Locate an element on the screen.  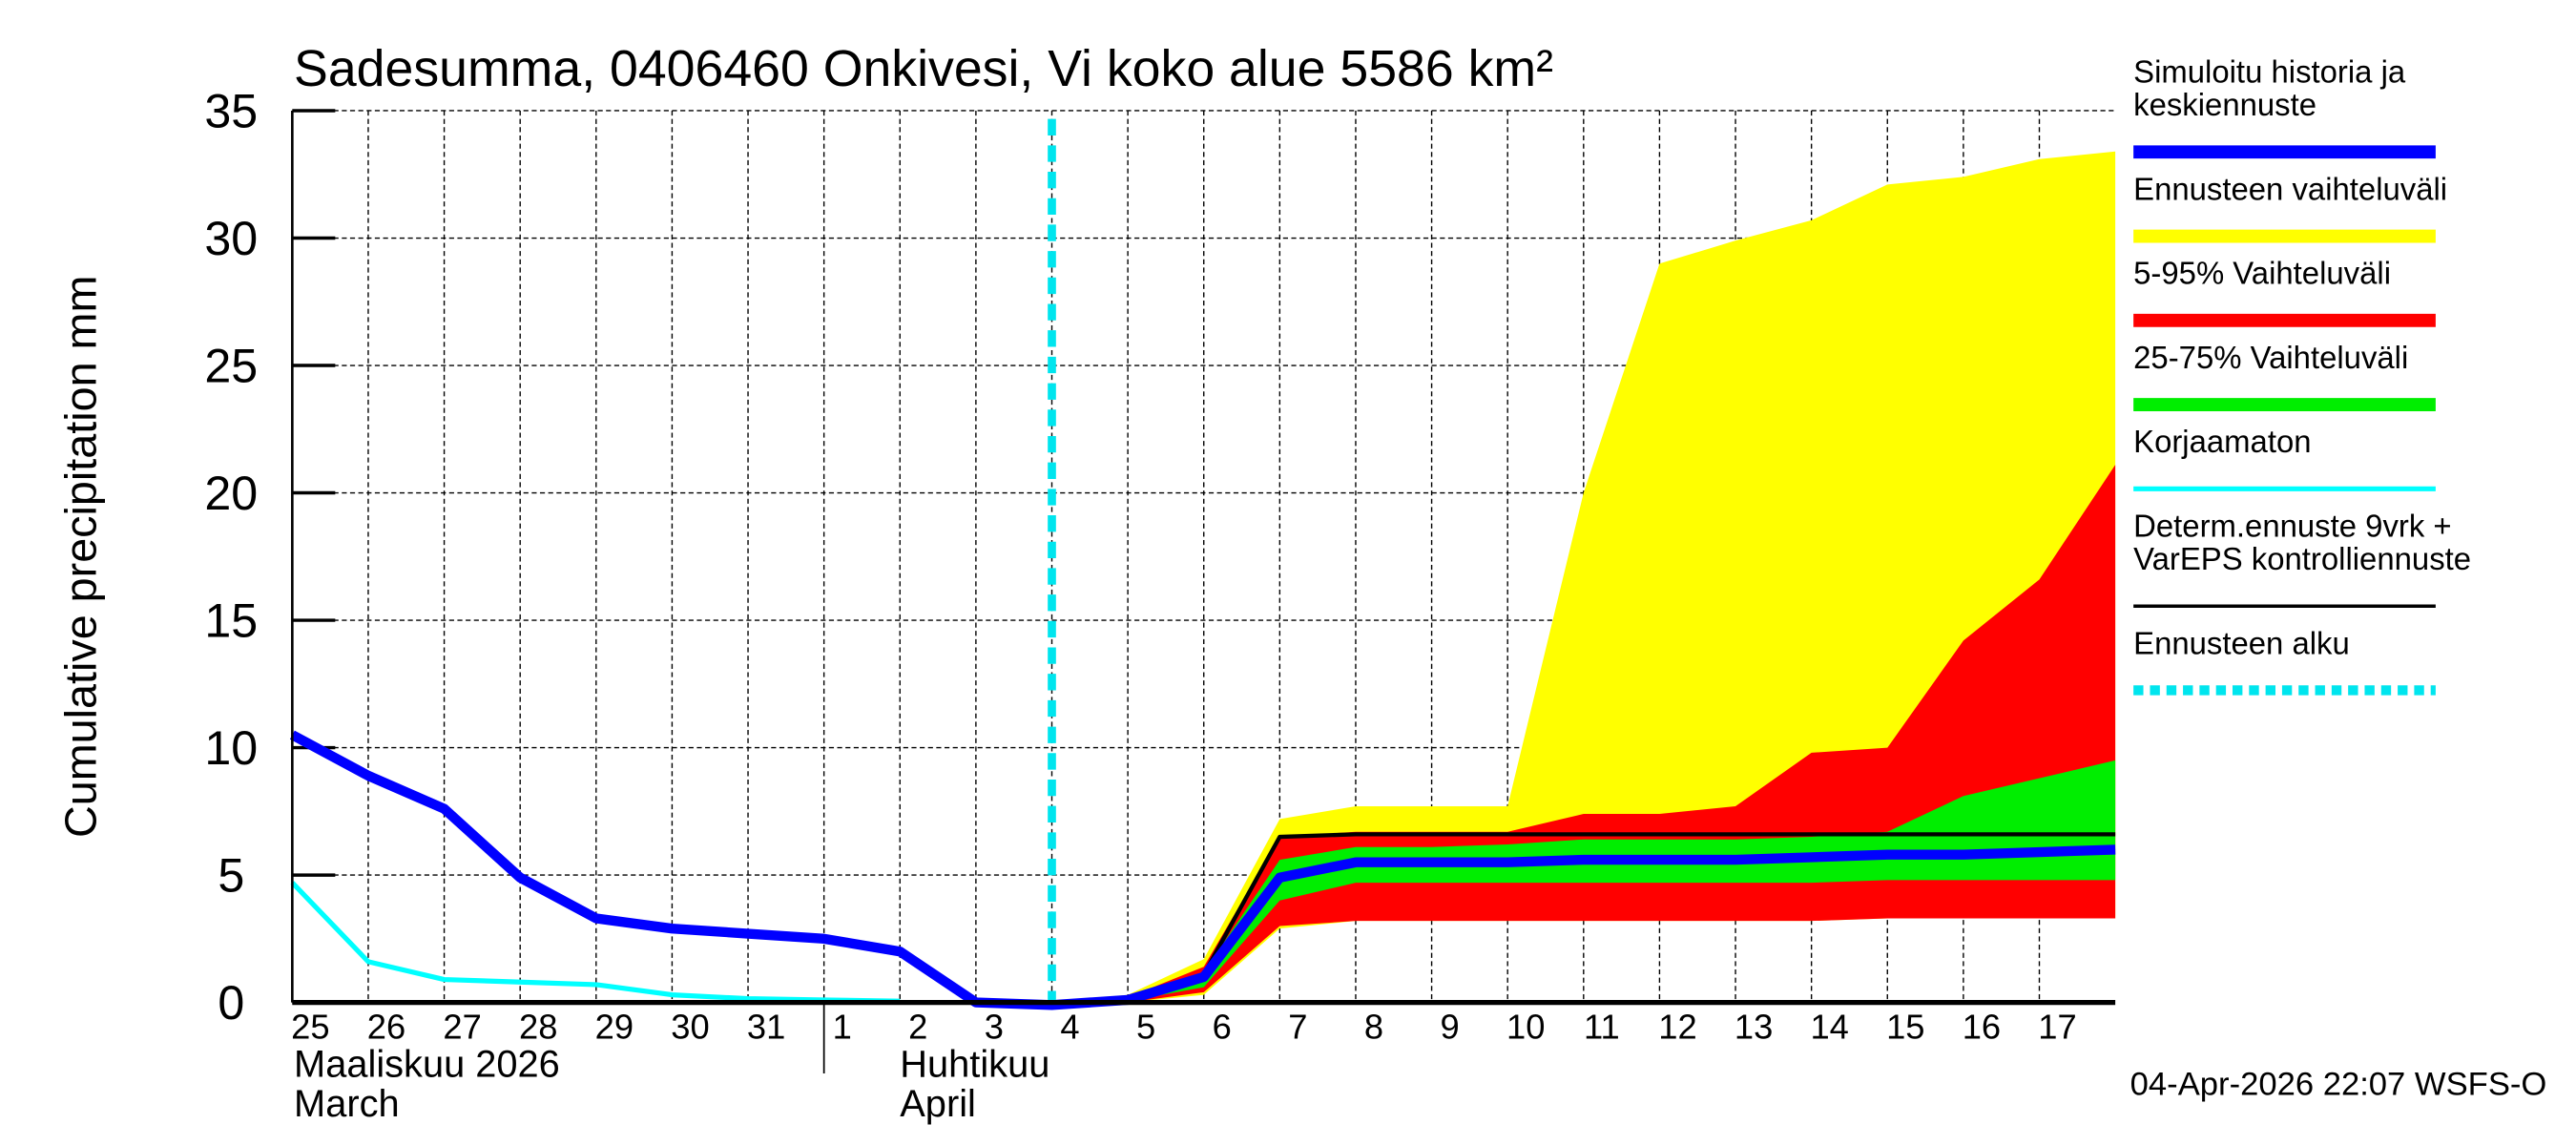
x-tick-label: 31 is located at coordinates (766, 1027).